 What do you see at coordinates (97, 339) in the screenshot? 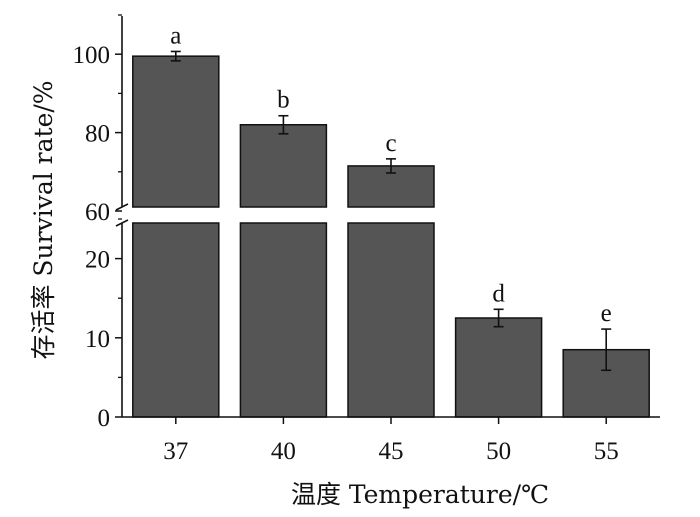
I see `y-tick-label-10: 10` at bounding box center [97, 339].